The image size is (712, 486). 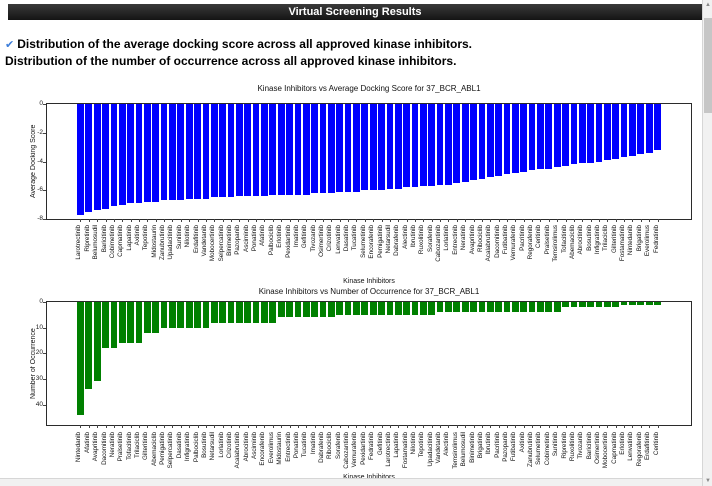 I want to click on x-tick-label: Nintedanib, so click(x=79, y=447).